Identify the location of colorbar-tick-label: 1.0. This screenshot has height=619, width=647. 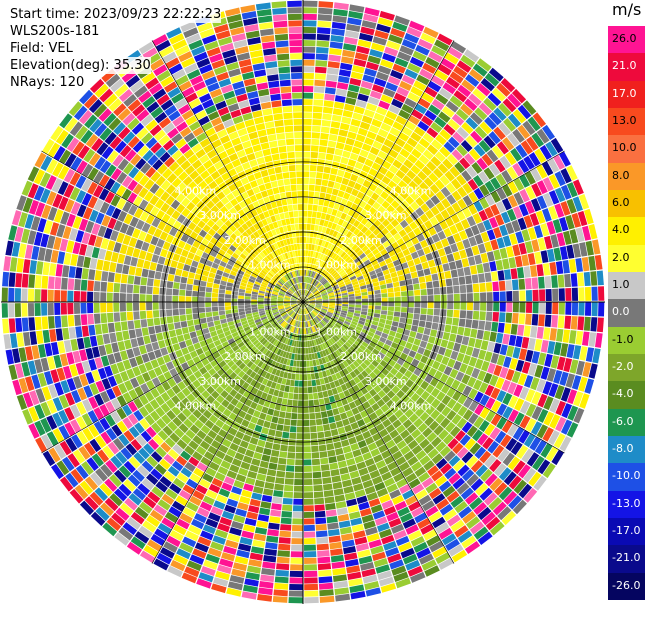
(621, 284).